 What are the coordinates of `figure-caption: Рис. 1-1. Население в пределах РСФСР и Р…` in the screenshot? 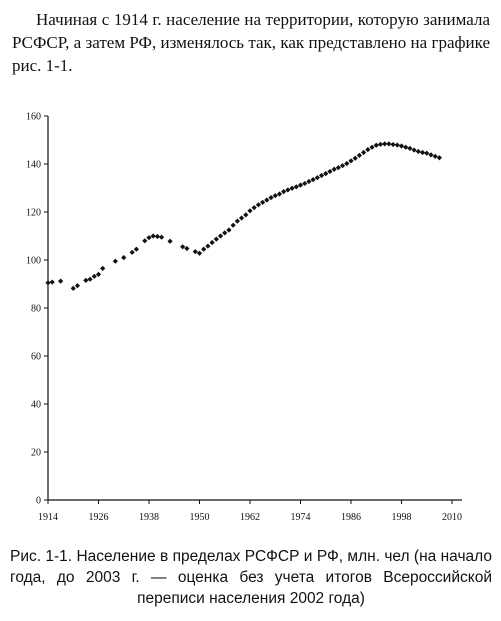 It's located at (251, 577).